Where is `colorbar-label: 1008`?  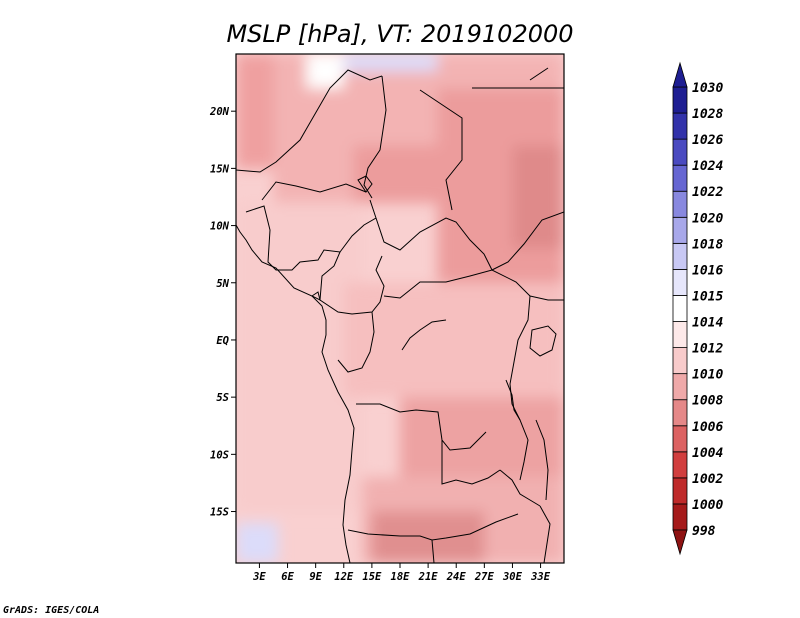 colorbar-label: 1008 is located at coordinates (707, 401).